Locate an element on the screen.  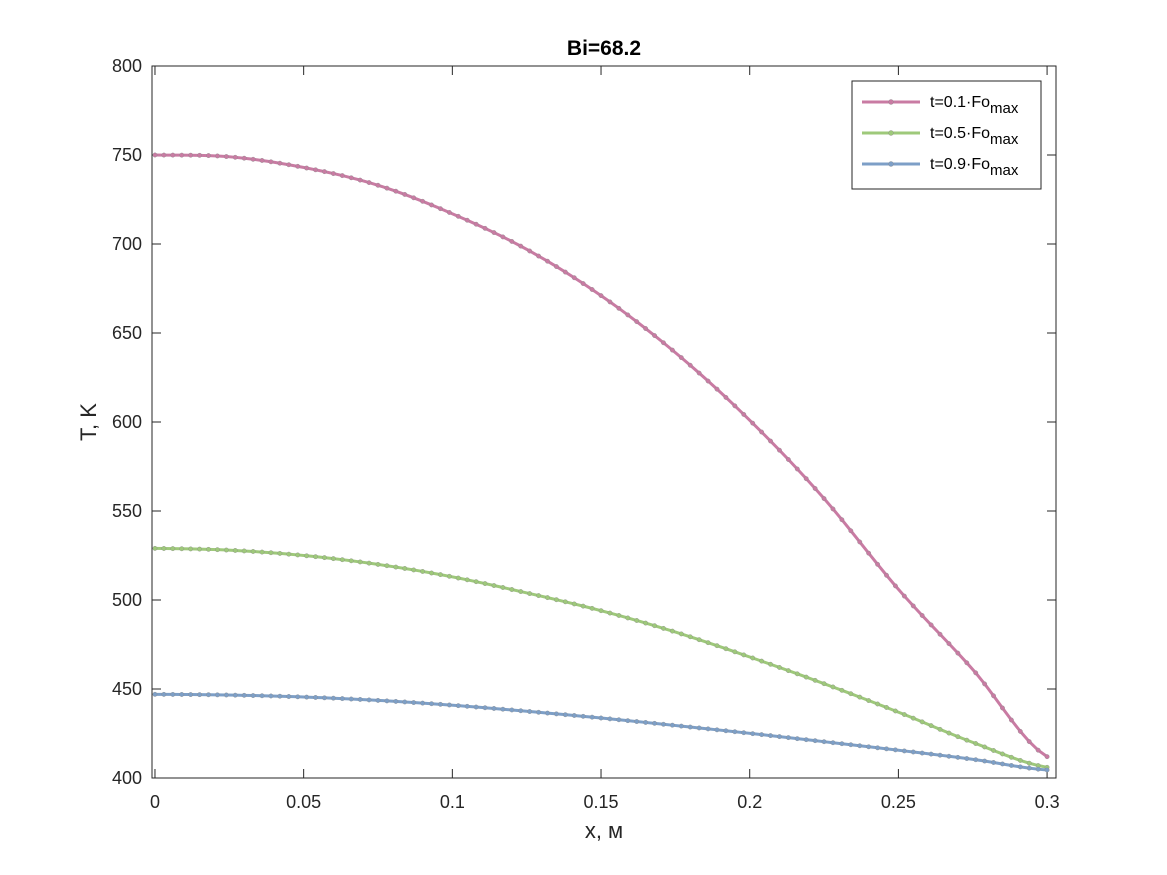
y-axis-title: T, K is located at coordinates (88, 422).